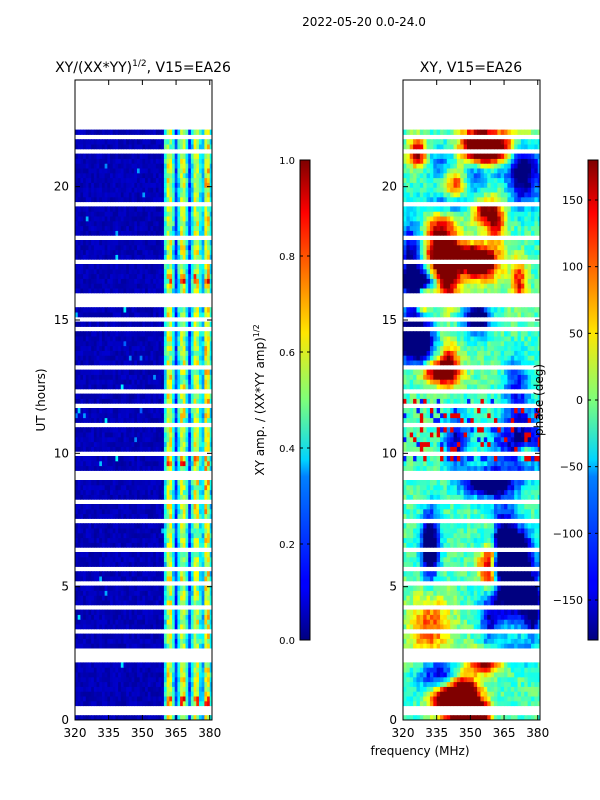 The image size is (600, 800). What do you see at coordinates (393, 720) in the screenshot?
I see `phase-ytick-label: 0` at bounding box center [393, 720].